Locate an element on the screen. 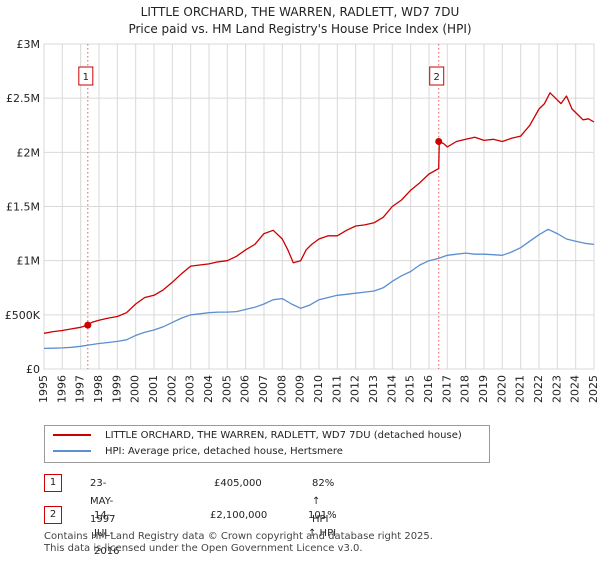 Image resolution: width=600 pixels, height=561 pixels. legend-property-swatch is located at coordinates (72, 435).